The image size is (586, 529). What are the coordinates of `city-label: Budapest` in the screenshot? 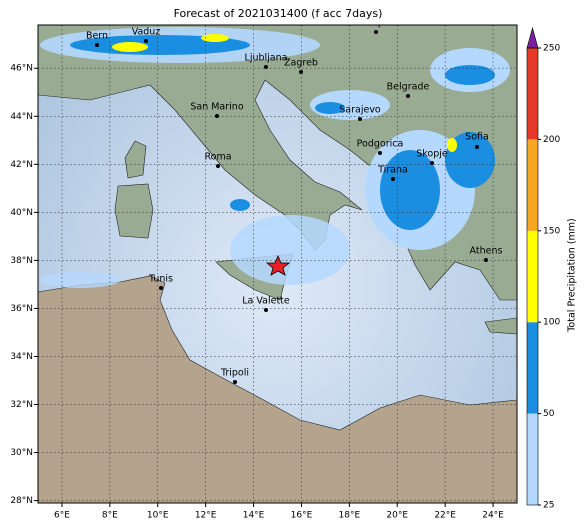 It's located at (376, 23).